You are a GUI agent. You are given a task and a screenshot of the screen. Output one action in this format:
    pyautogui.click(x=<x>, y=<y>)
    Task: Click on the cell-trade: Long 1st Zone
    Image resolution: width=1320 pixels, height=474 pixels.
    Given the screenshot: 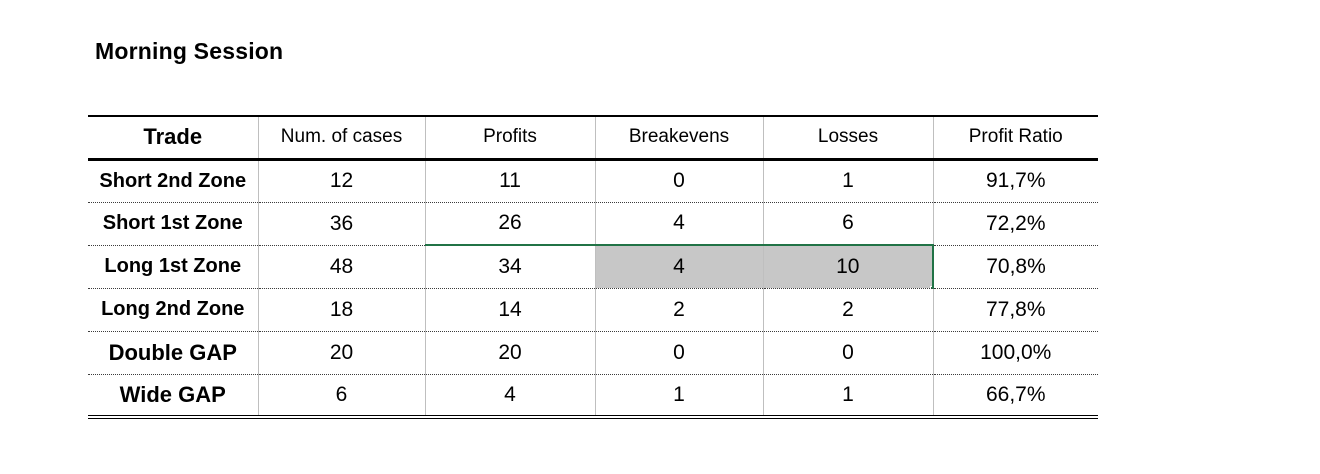 What is the action you would take?
    pyautogui.click(x=173, y=267)
    